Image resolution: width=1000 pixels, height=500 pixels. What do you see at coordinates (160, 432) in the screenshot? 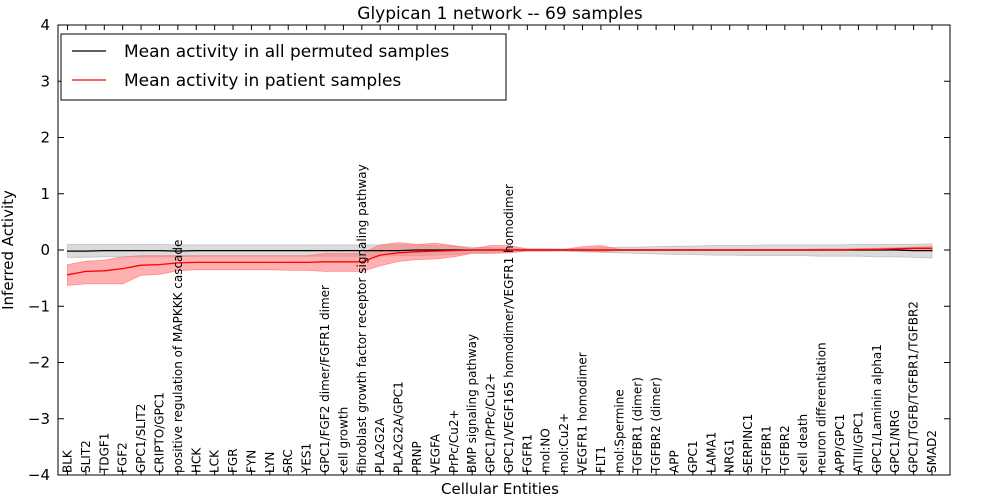
I see `x-tick-label: CRIPTO/GPC1` at bounding box center [160, 432].